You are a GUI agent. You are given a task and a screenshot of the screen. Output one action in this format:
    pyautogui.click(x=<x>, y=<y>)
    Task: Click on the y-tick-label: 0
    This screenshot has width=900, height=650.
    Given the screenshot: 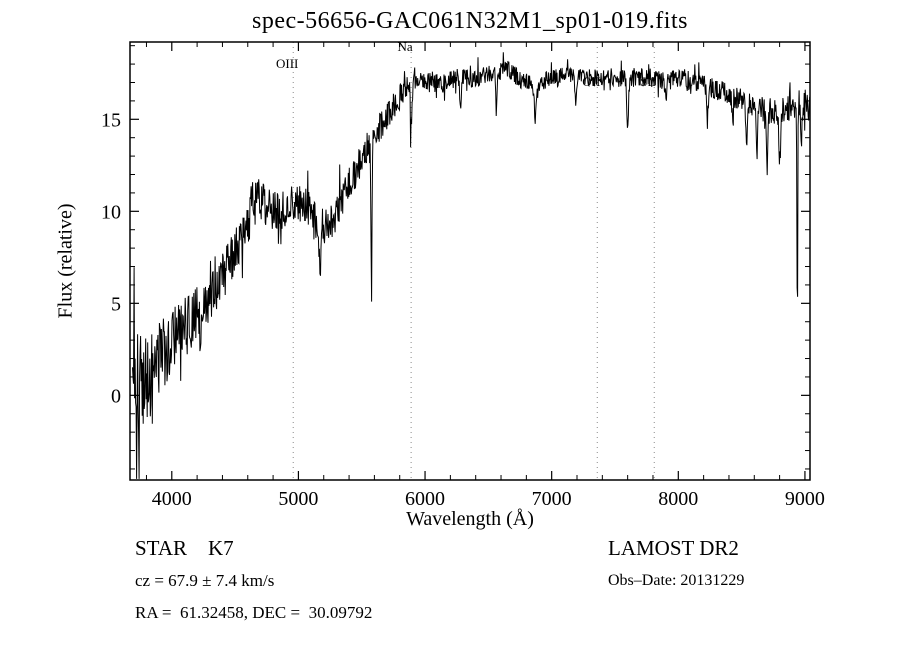 What is the action you would take?
    pyautogui.click(x=116, y=396)
    